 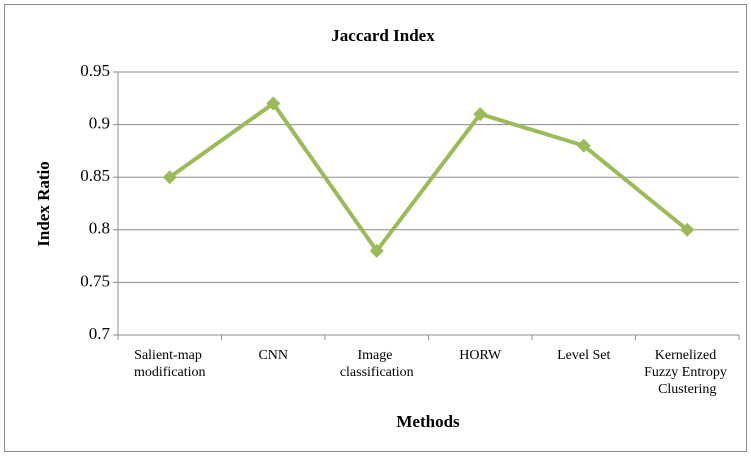 I want to click on x-tick-label: HORW, so click(x=480, y=355).